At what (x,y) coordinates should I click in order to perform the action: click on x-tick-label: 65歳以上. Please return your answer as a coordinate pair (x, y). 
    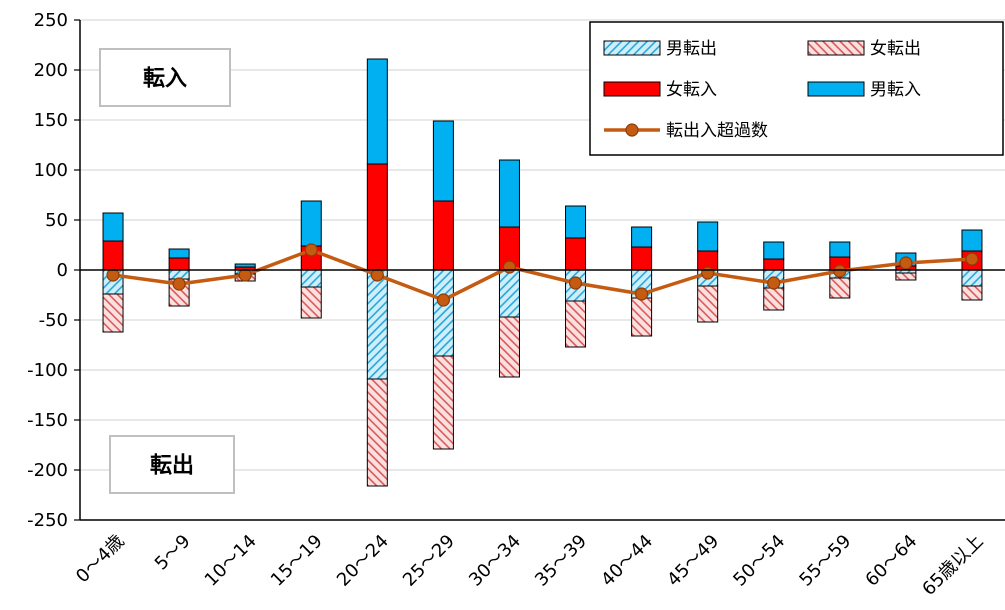
    Looking at the image, I should click on (952, 565).